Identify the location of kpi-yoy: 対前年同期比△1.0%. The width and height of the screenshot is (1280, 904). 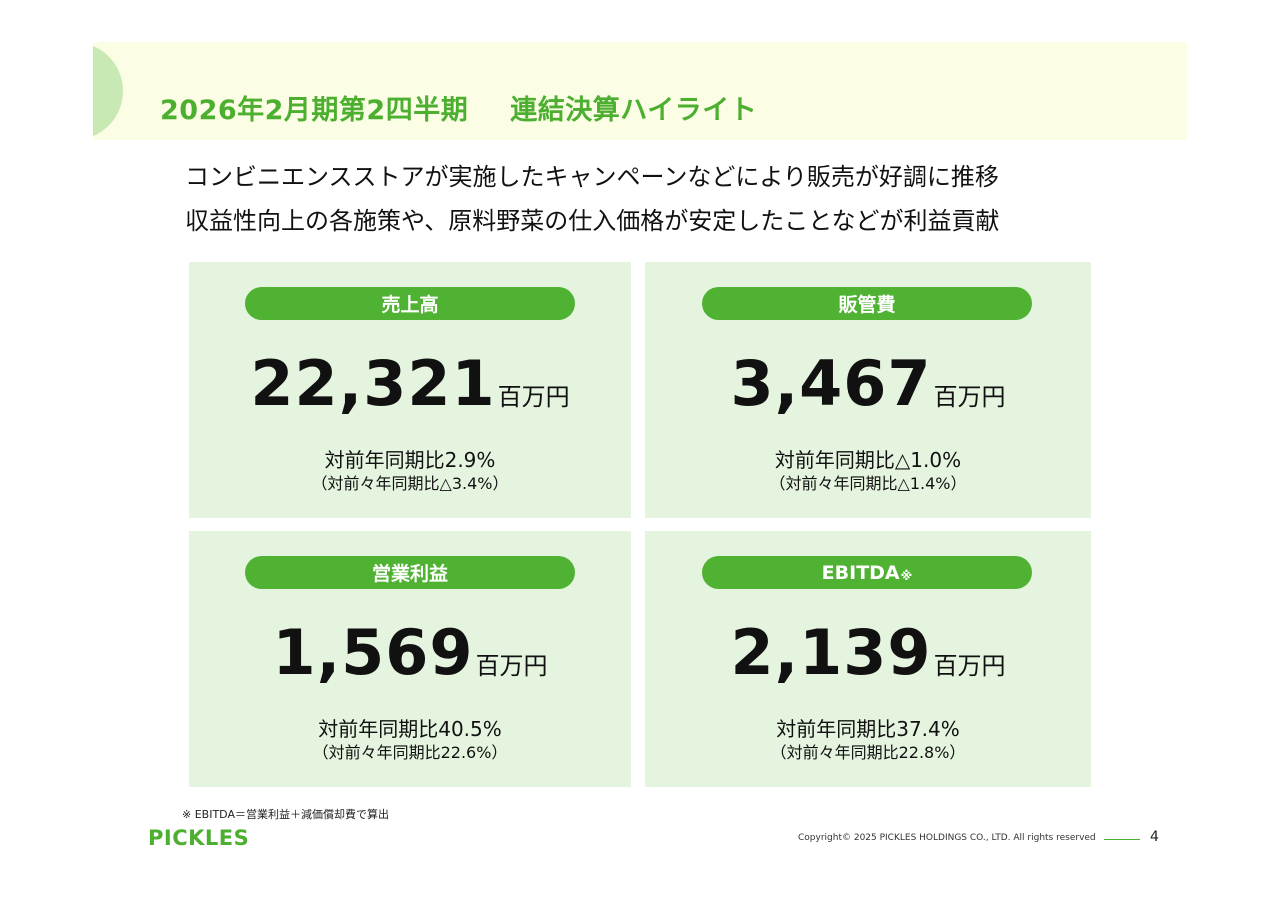
(868, 460).